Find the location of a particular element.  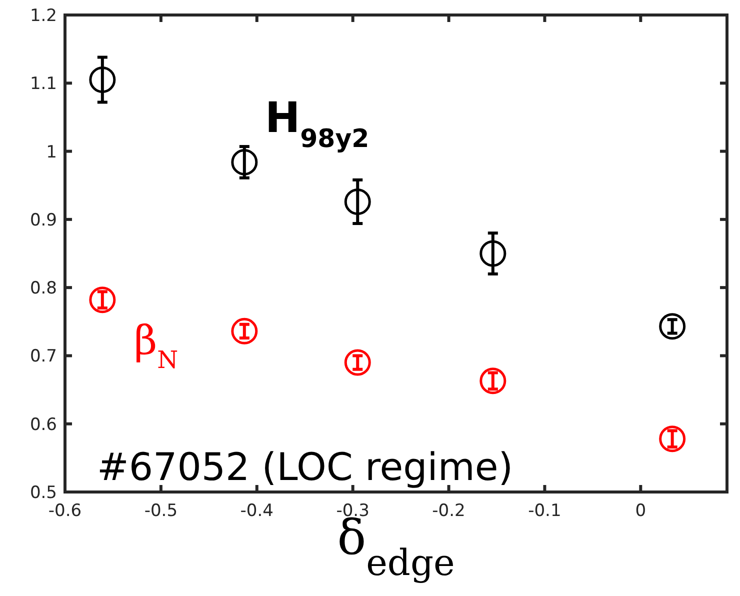

x-tick-label: 0 is located at coordinates (640, 511).